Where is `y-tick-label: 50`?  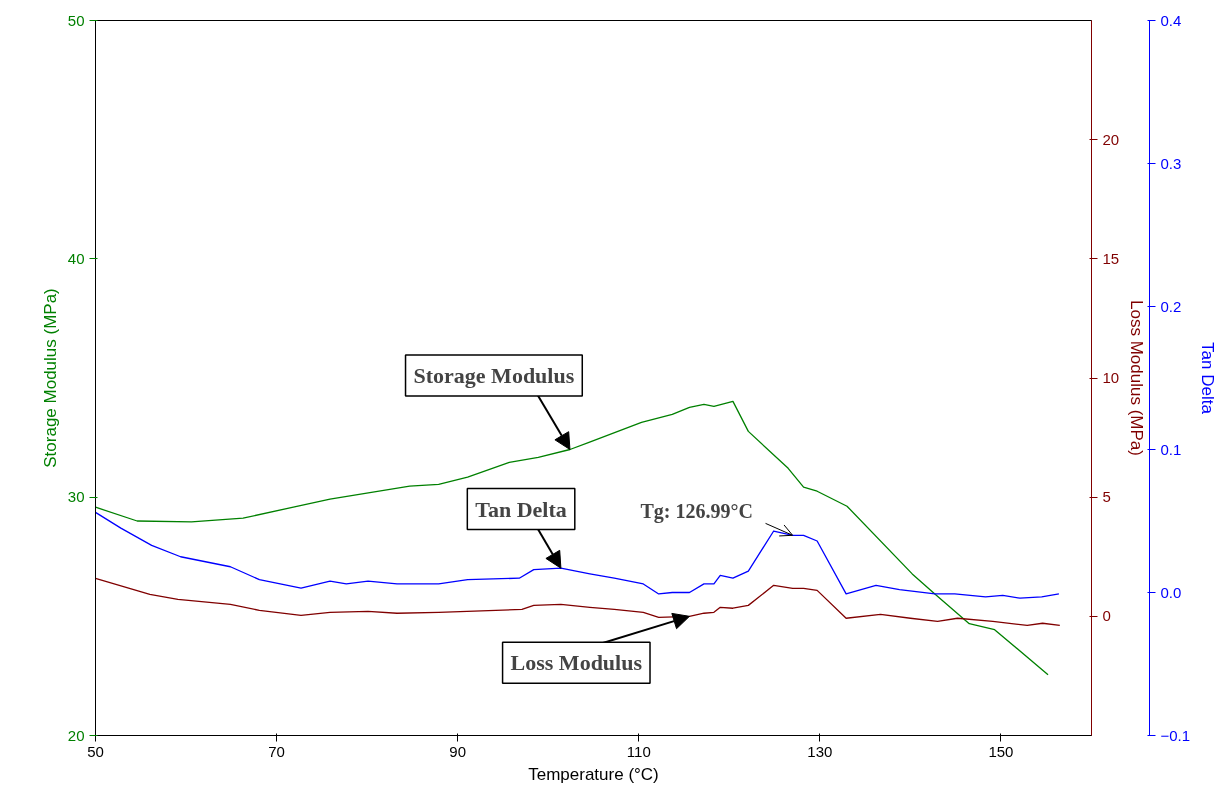 y-tick-label: 50 is located at coordinates (76, 20).